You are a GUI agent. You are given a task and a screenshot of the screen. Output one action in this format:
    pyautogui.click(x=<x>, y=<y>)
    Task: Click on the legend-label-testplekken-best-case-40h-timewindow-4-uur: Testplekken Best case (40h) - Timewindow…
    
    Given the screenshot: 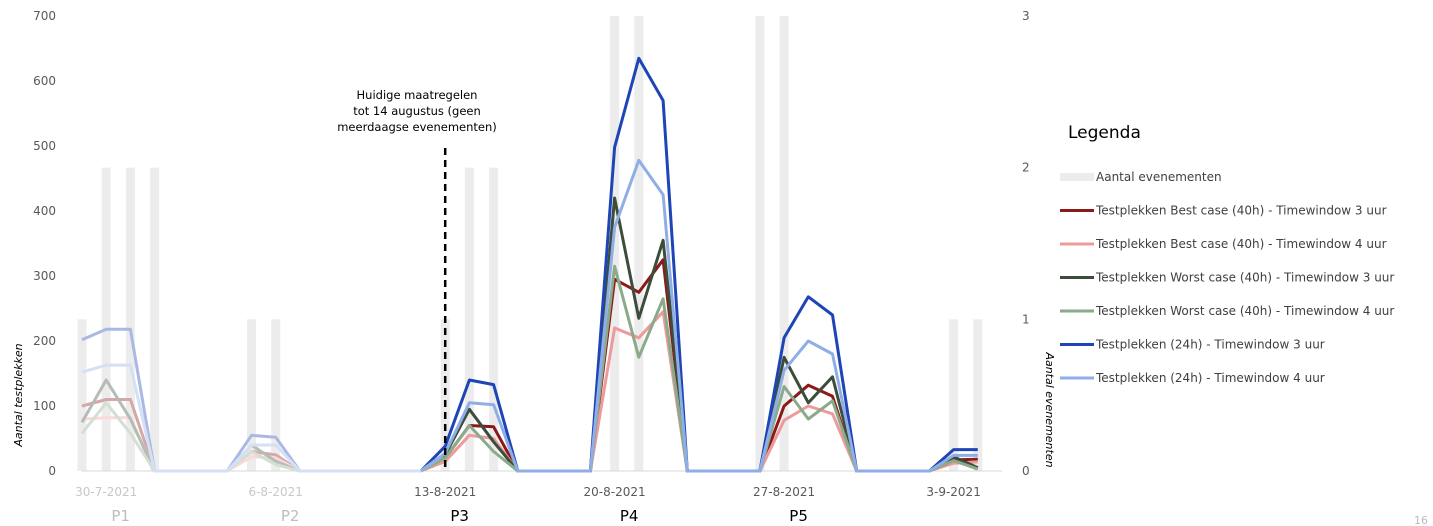 What is the action you would take?
    pyautogui.click(x=1241, y=244)
    